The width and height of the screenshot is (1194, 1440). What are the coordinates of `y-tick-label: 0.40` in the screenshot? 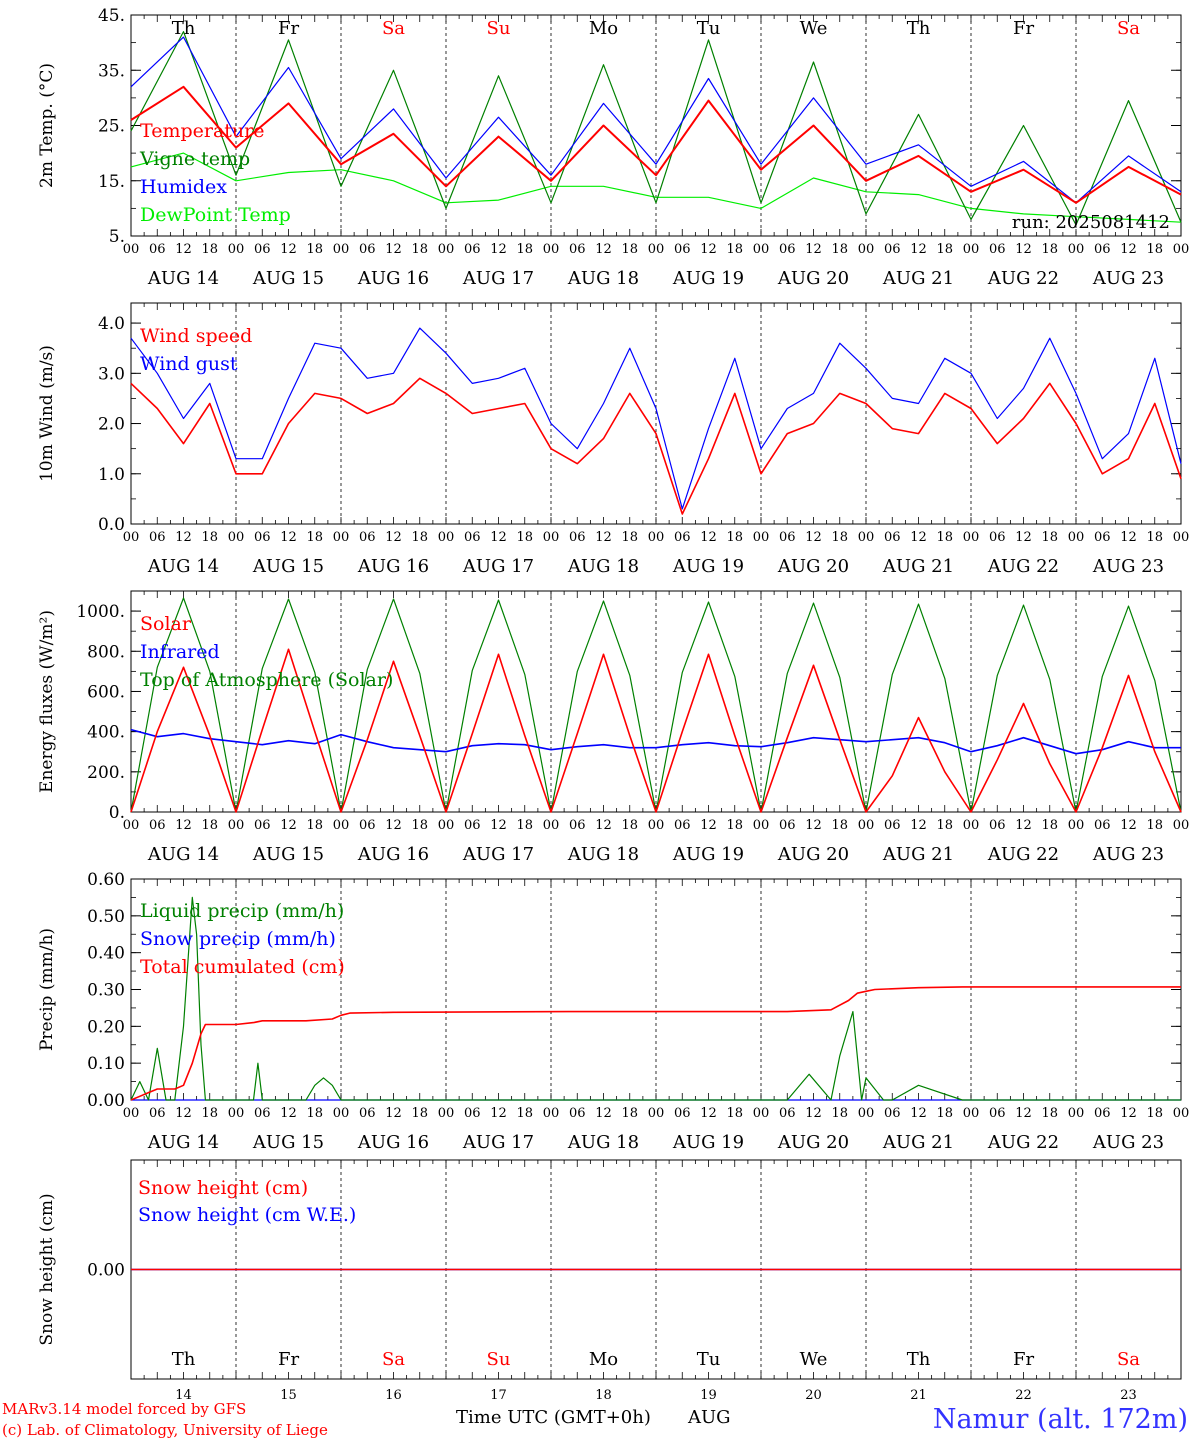 It's located at (106, 954).